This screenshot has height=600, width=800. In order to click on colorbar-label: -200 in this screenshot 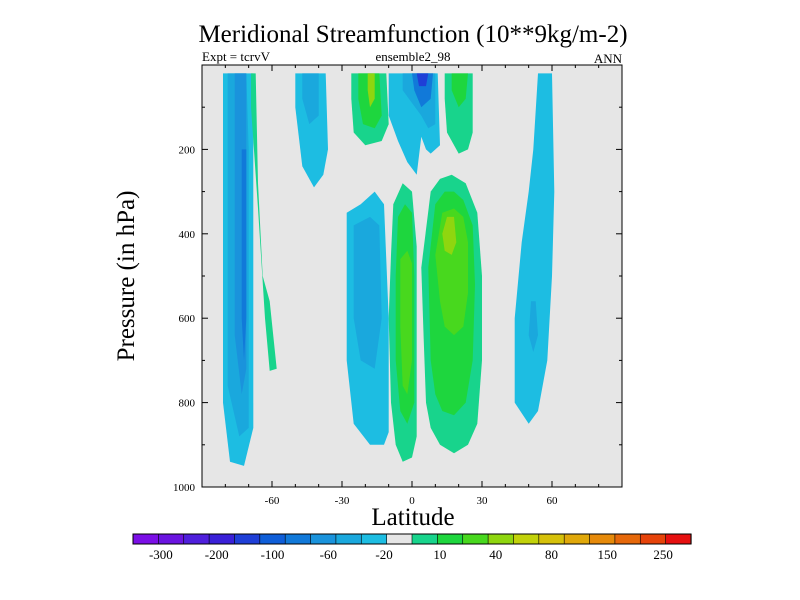, I will do `click(217, 554)`.